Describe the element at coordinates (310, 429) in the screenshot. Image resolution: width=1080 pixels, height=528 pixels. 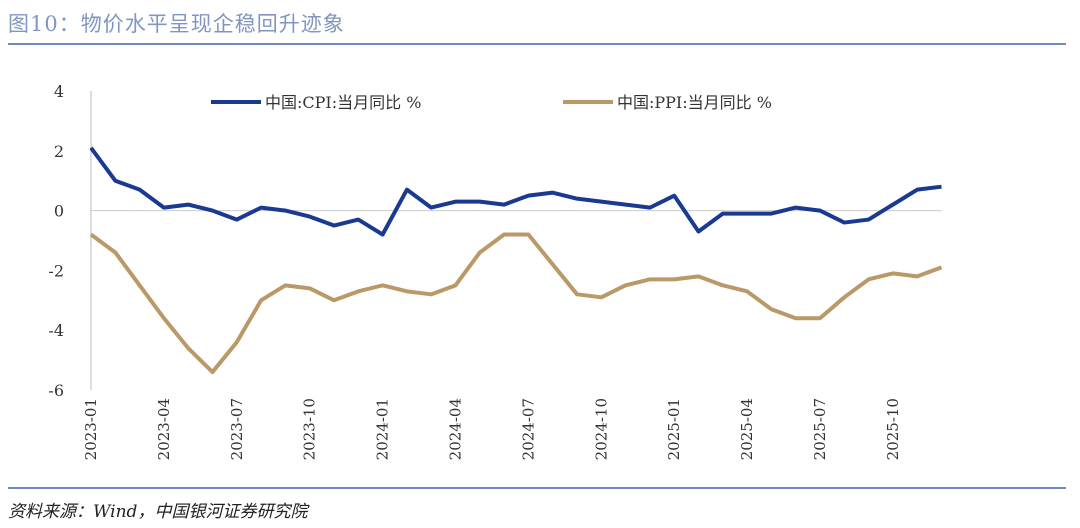
I see `x-tick-label: 2023-10` at that location.